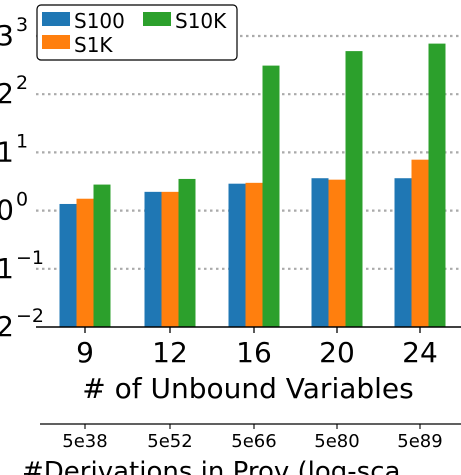 This screenshot has height=475, width=461. I want to click on legend-swatch-s100, so click(56, 19).